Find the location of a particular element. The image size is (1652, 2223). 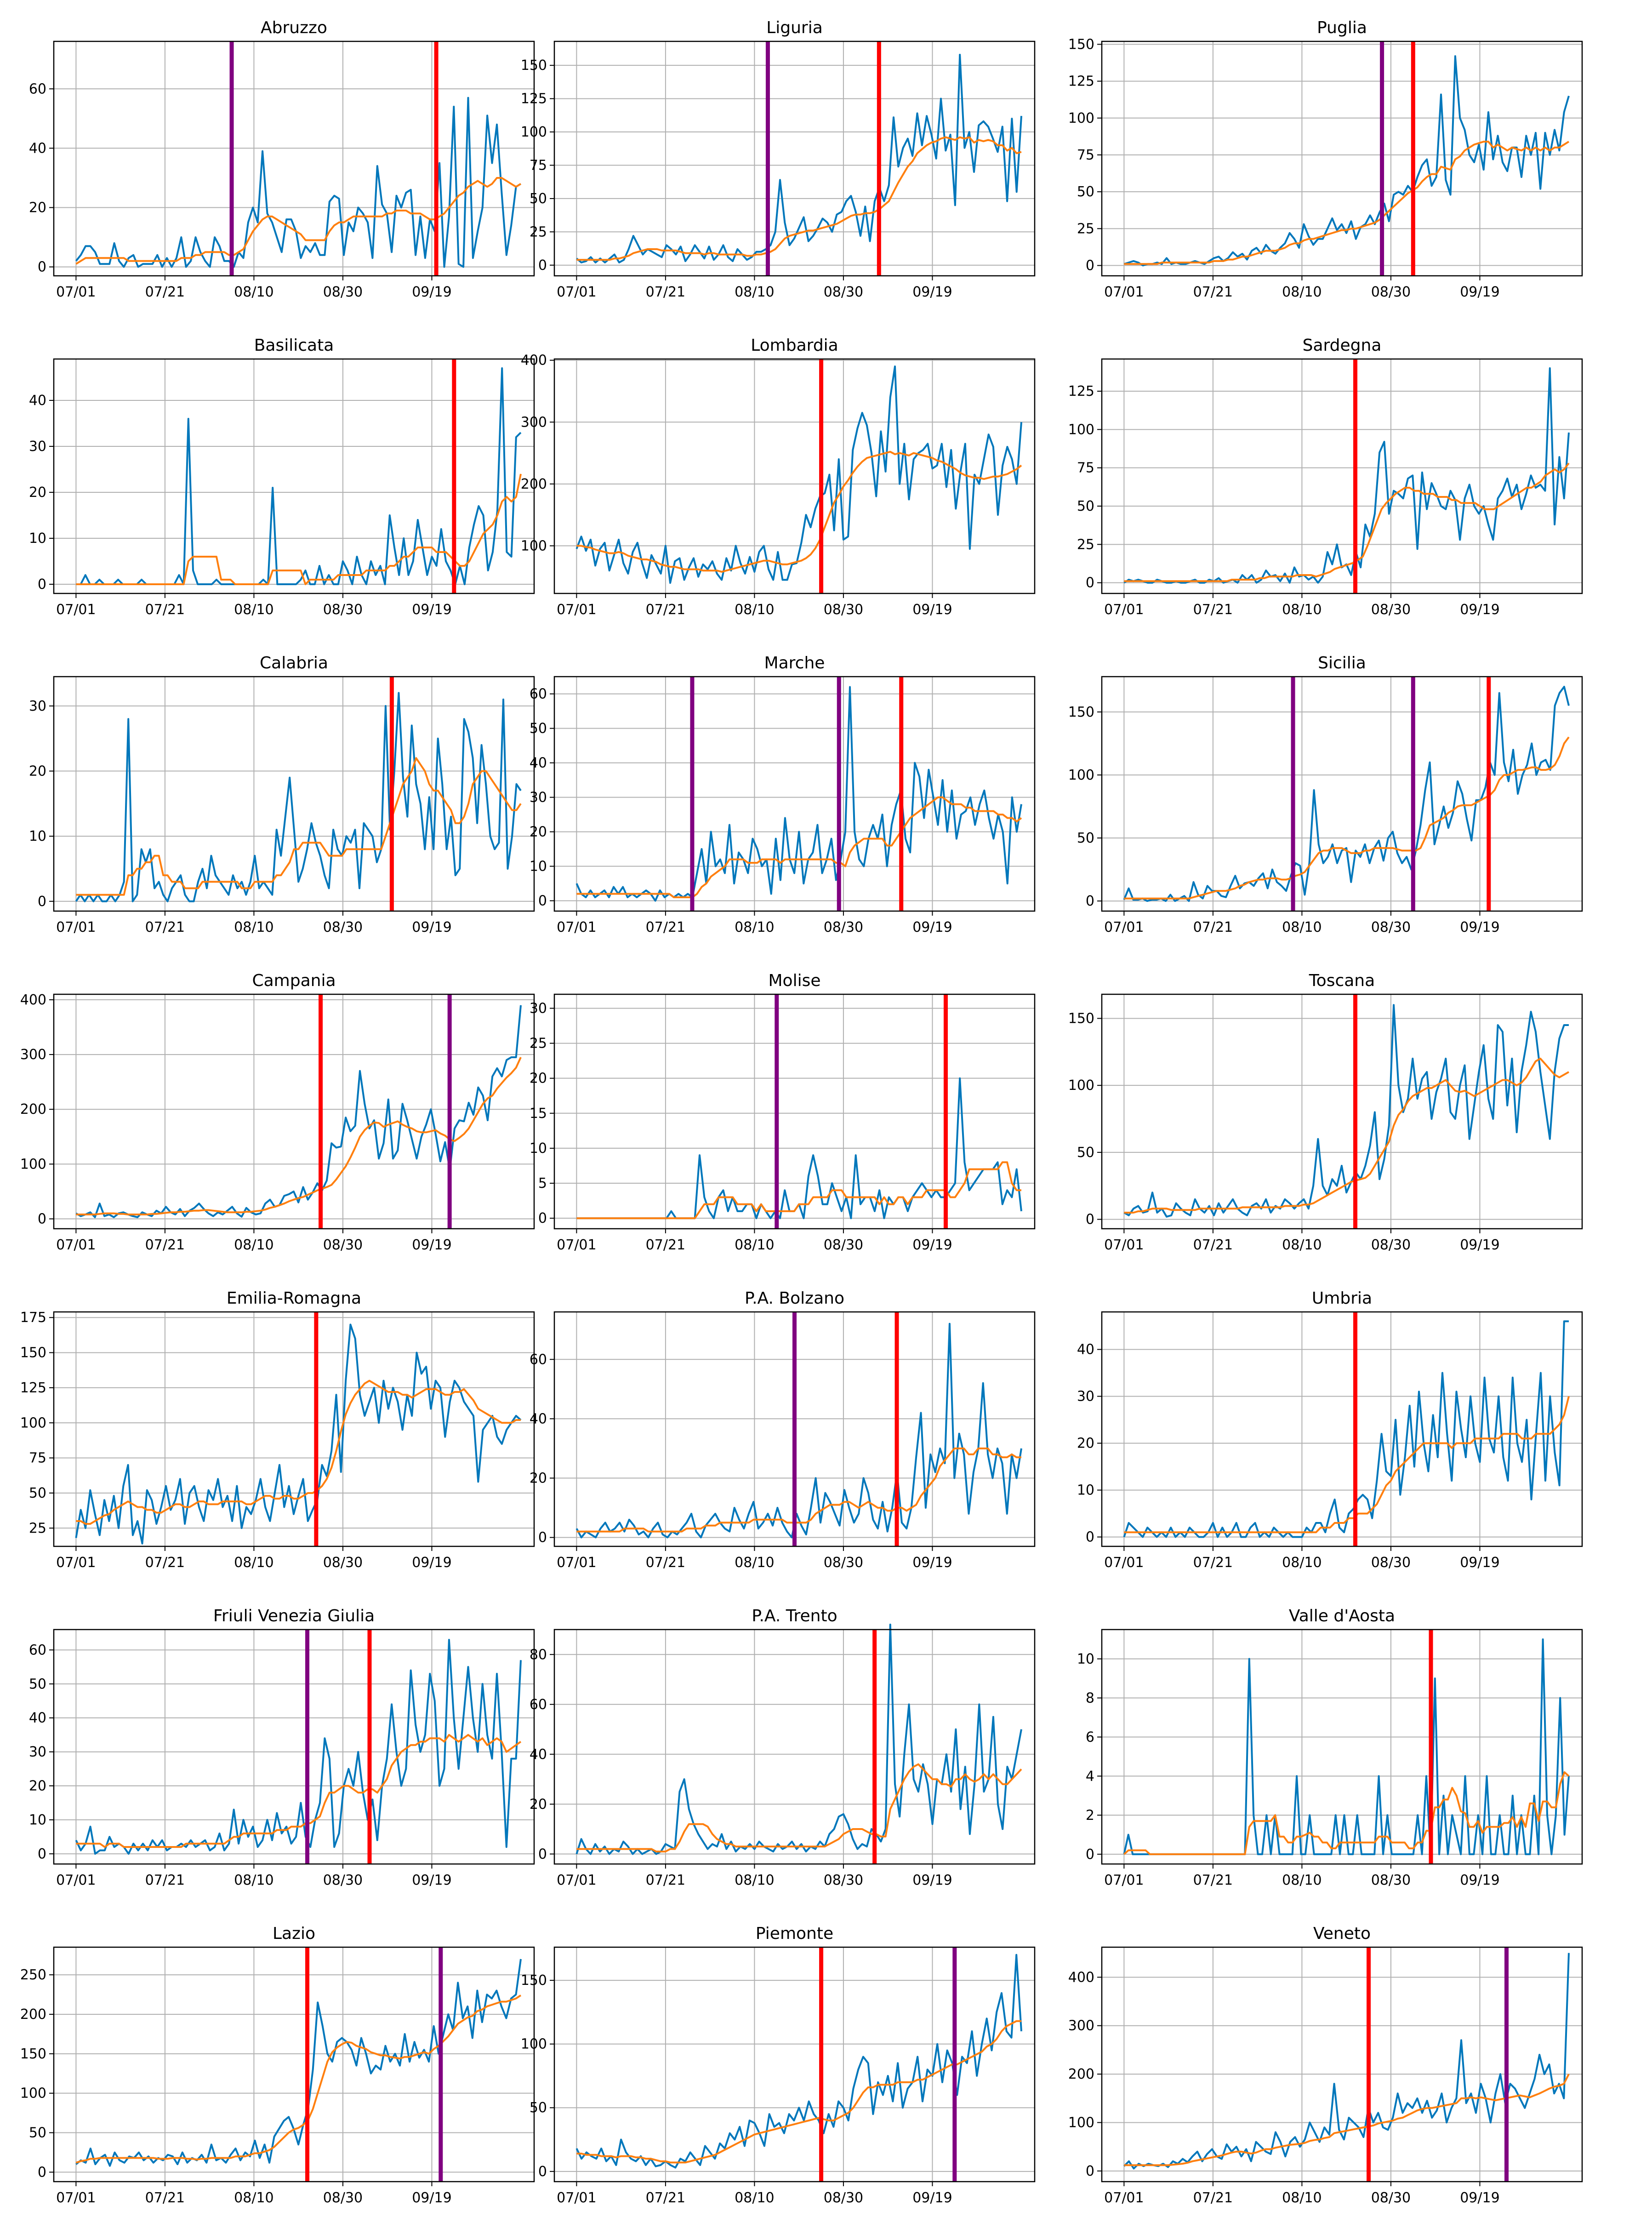

panel-title: P.A. Bolzano is located at coordinates (795, 1298).